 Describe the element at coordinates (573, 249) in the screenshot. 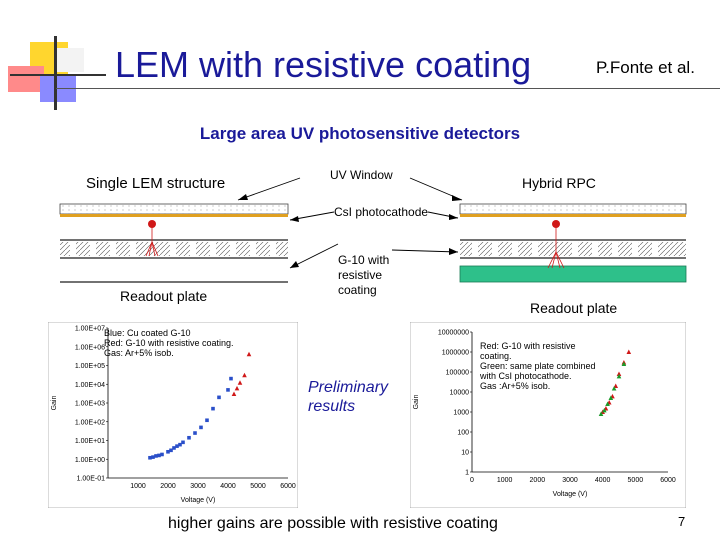

I see `right-rpc-plate` at that location.